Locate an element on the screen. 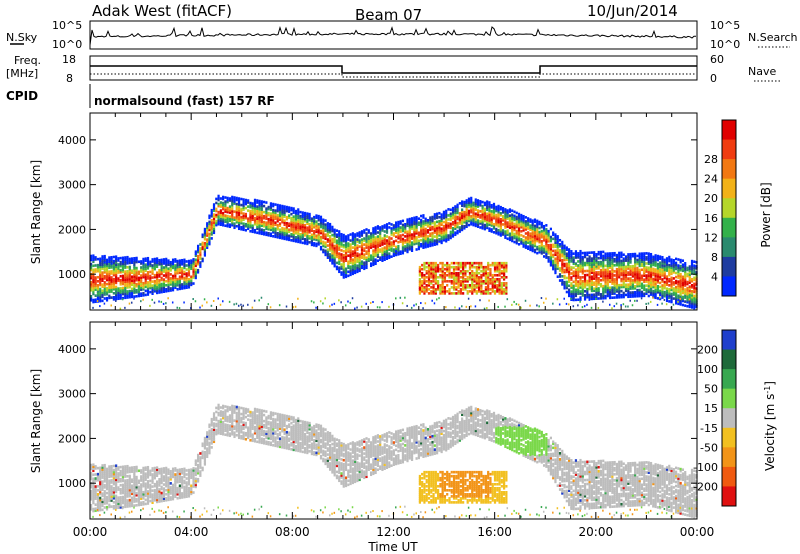 The width and height of the screenshot is (800, 554). cpid-label: CPID is located at coordinates (22, 96).